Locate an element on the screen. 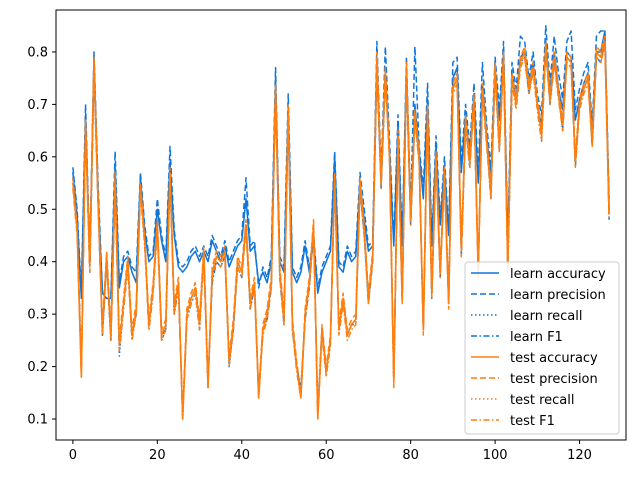 The height and width of the screenshot is (480, 640). y-tick-label: 0.5 is located at coordinates (37, 210).